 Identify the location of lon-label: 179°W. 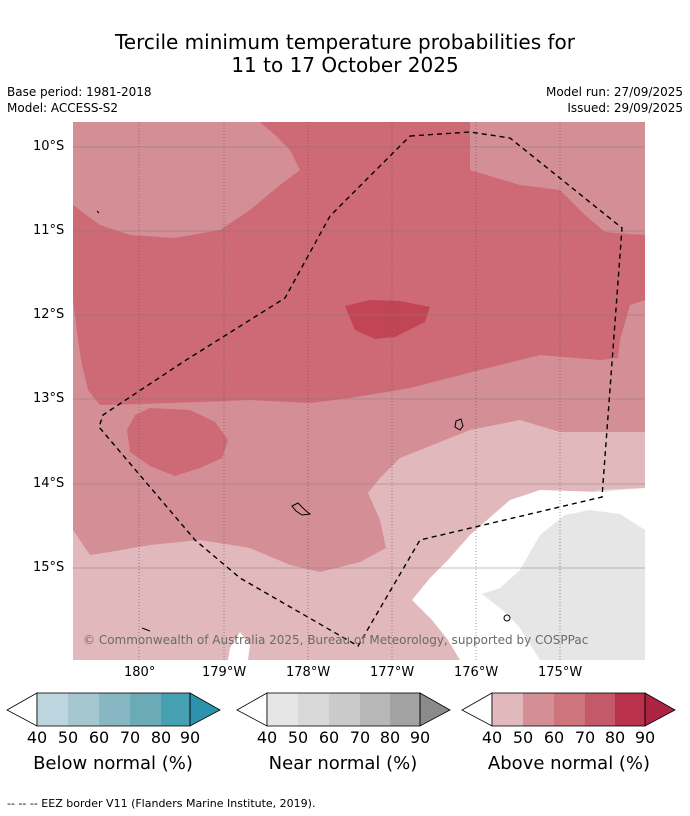
(224, 672).